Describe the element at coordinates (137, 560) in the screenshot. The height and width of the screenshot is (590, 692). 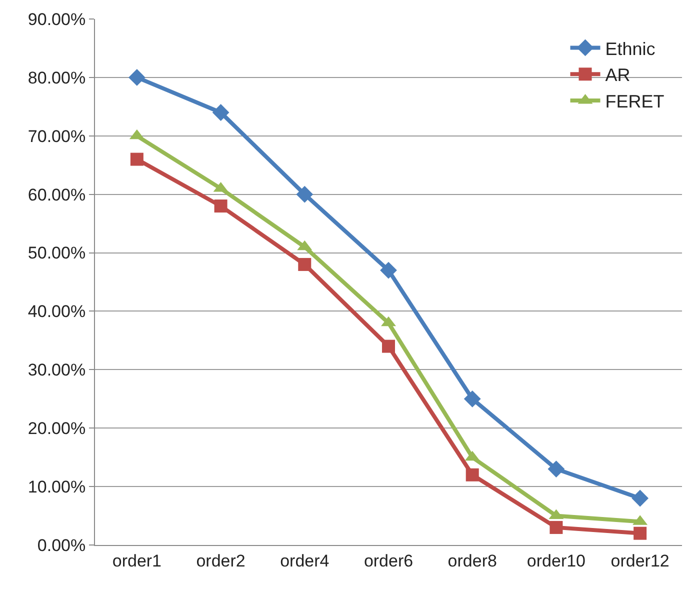
I see `x-tick-label: order1` at that location.